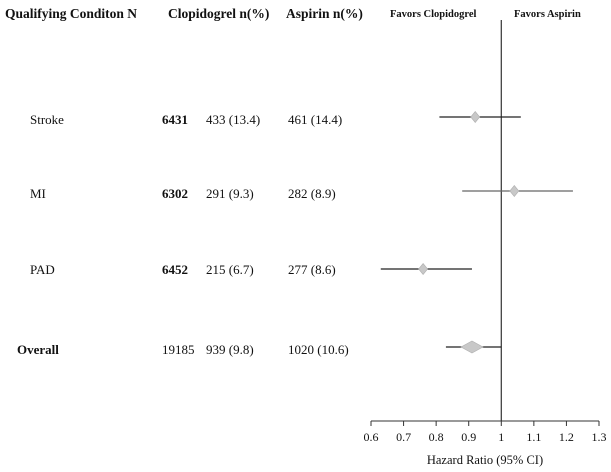 The height and width of the screenshot is (472, 611). I want to click on row-label-mi: MI, so click(38, 193).